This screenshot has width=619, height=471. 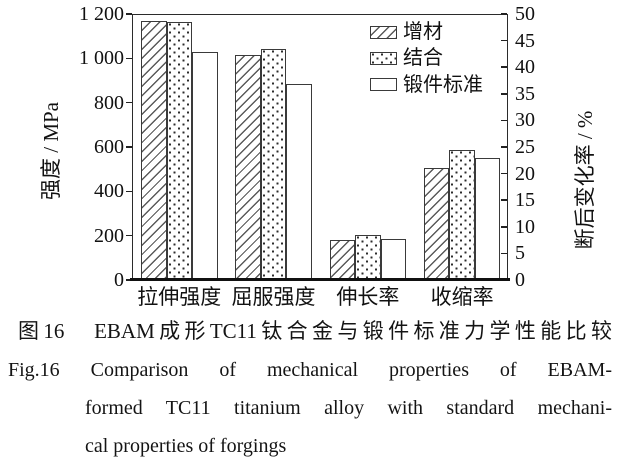 What do you see at coordinates (525, 147) in the screenshot?
I see `right-axis-tick-label: 25` at bounding box center [525, 147].